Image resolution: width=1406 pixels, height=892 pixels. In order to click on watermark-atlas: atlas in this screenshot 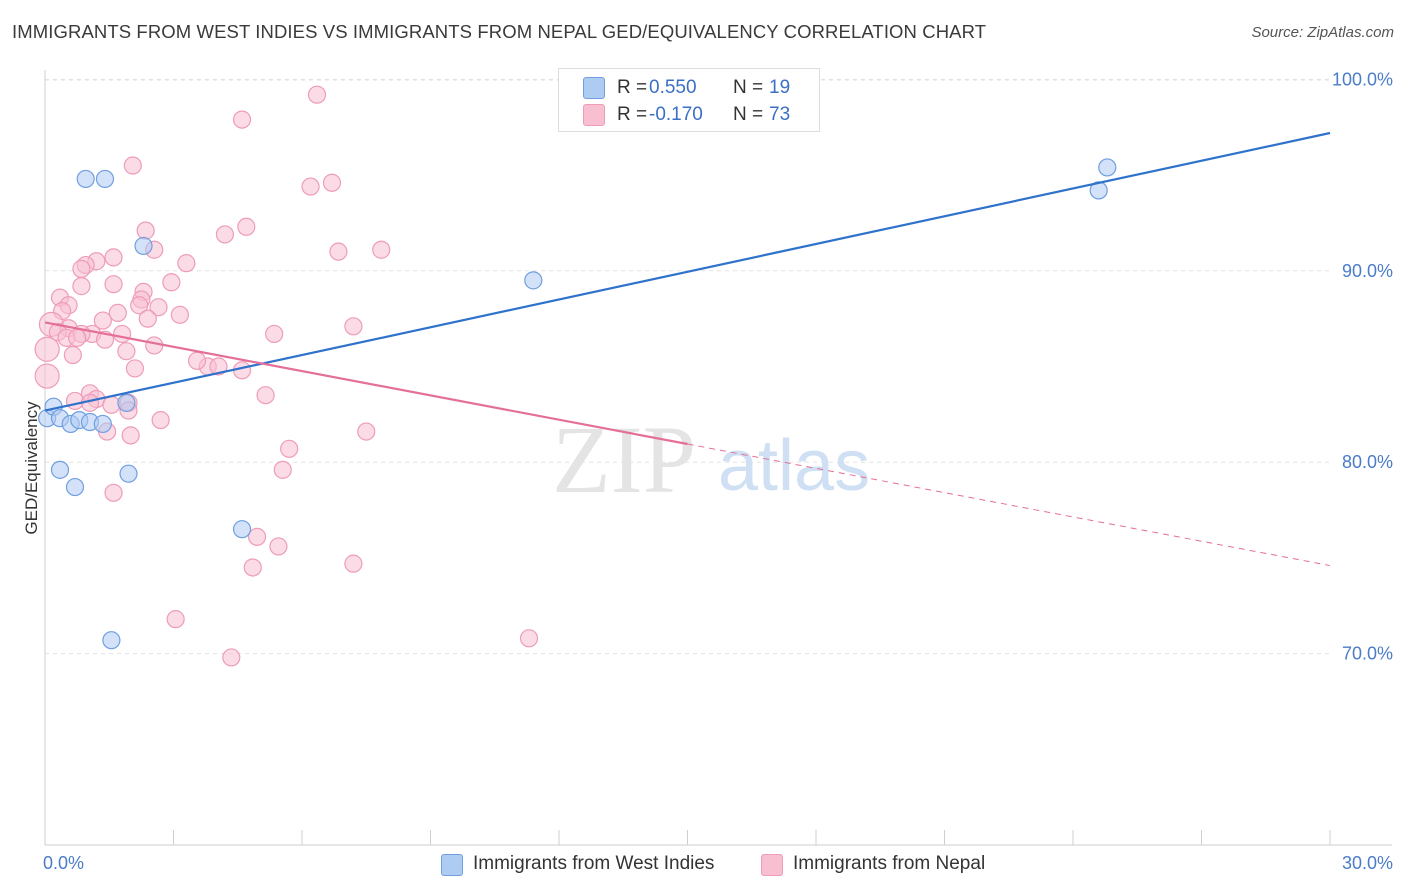, I will do `click(794, 466)`.